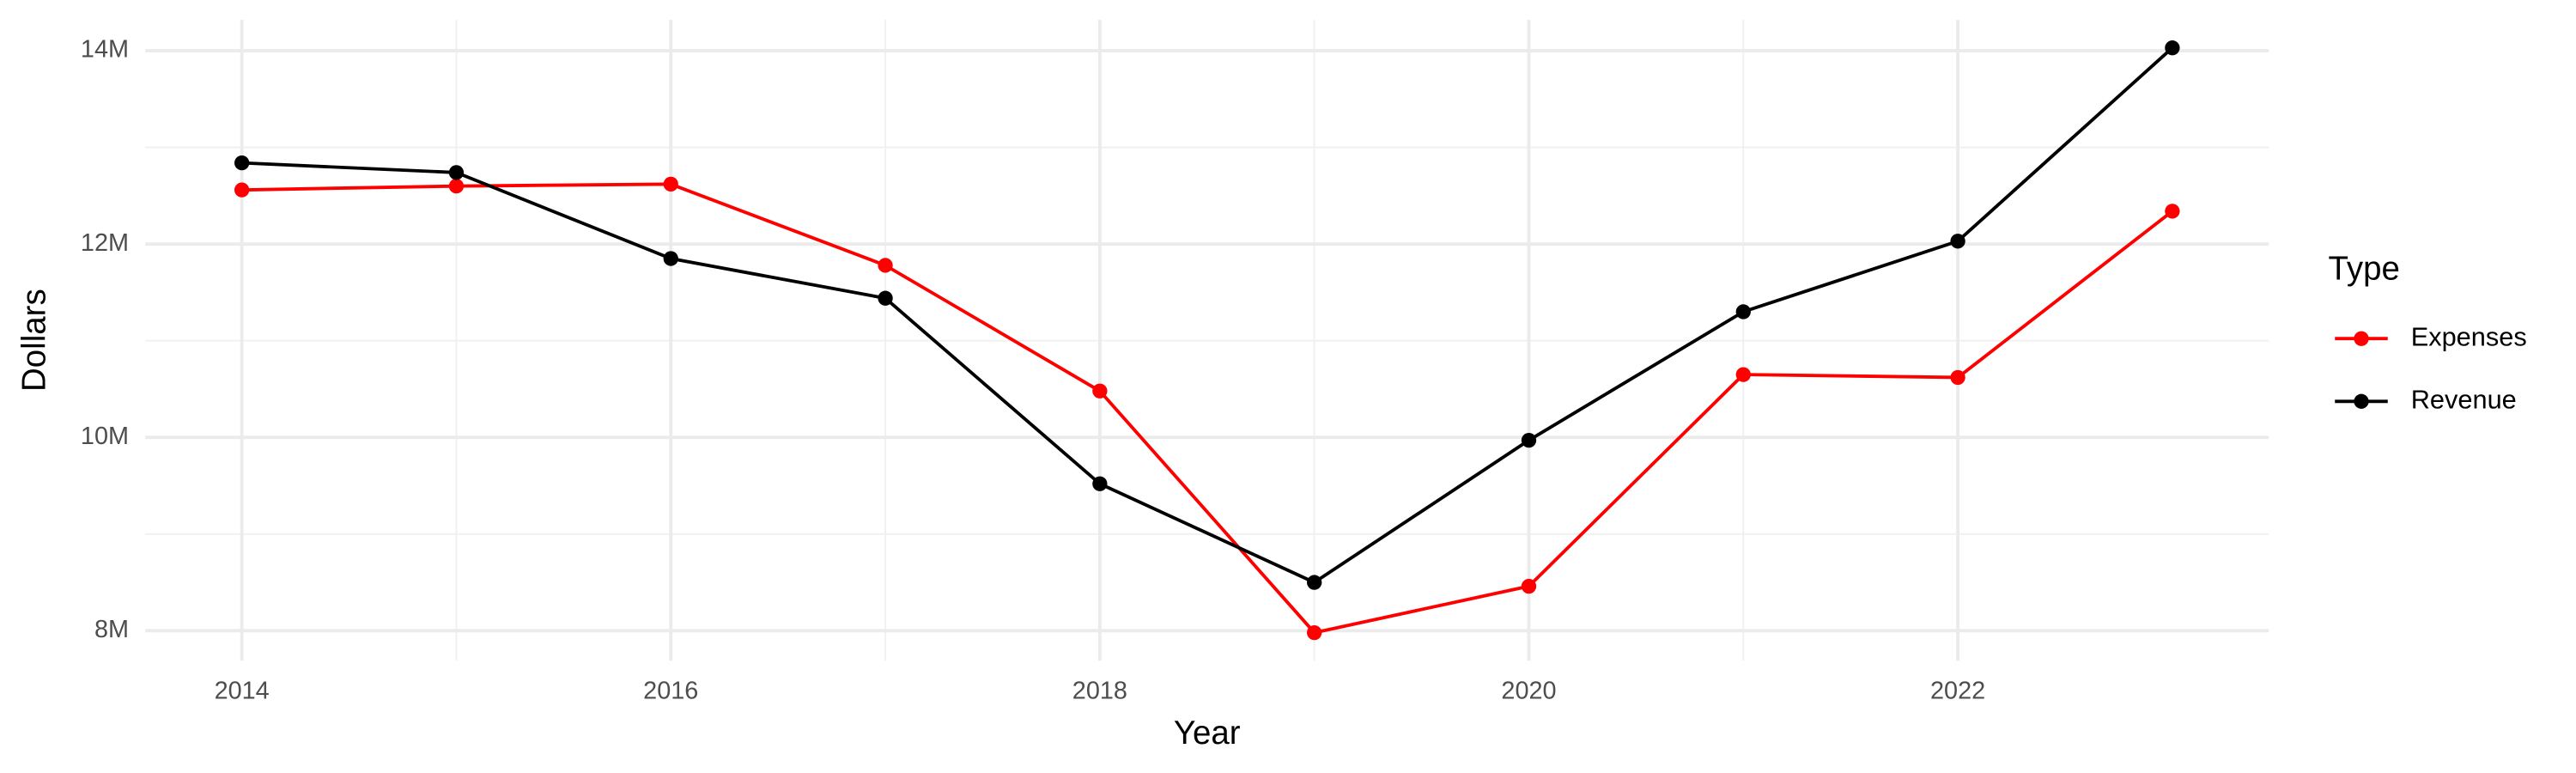 This screenshot has height=773, width=2576. I want to click on x-tick-label: 2020, so click(1528, 690).